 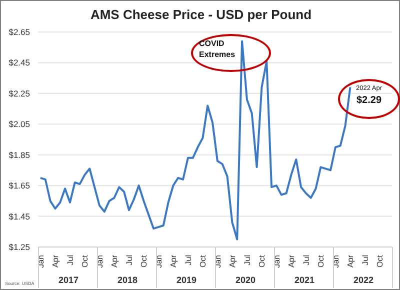 What do you see at coordinates (363, 280) in the screenshot?
I see `text: 2022` at bounding box center [363, 280].